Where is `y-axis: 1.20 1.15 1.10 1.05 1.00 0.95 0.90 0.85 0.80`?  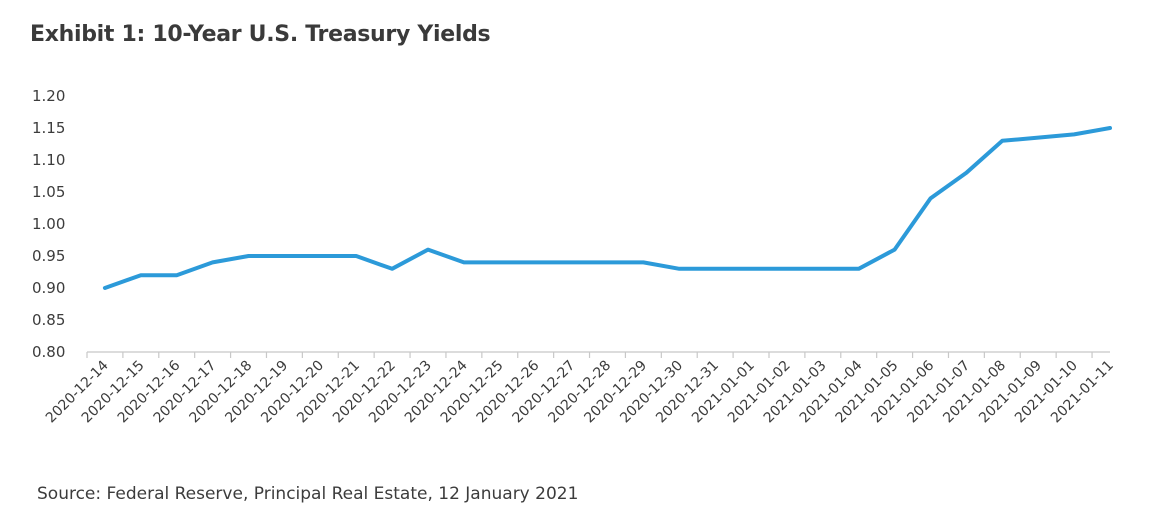
y-axis: 1.20 1.15 1.10 1.05 1.00 0.95 0.90 0.85 0.80 is located at coordinates (48, 224).